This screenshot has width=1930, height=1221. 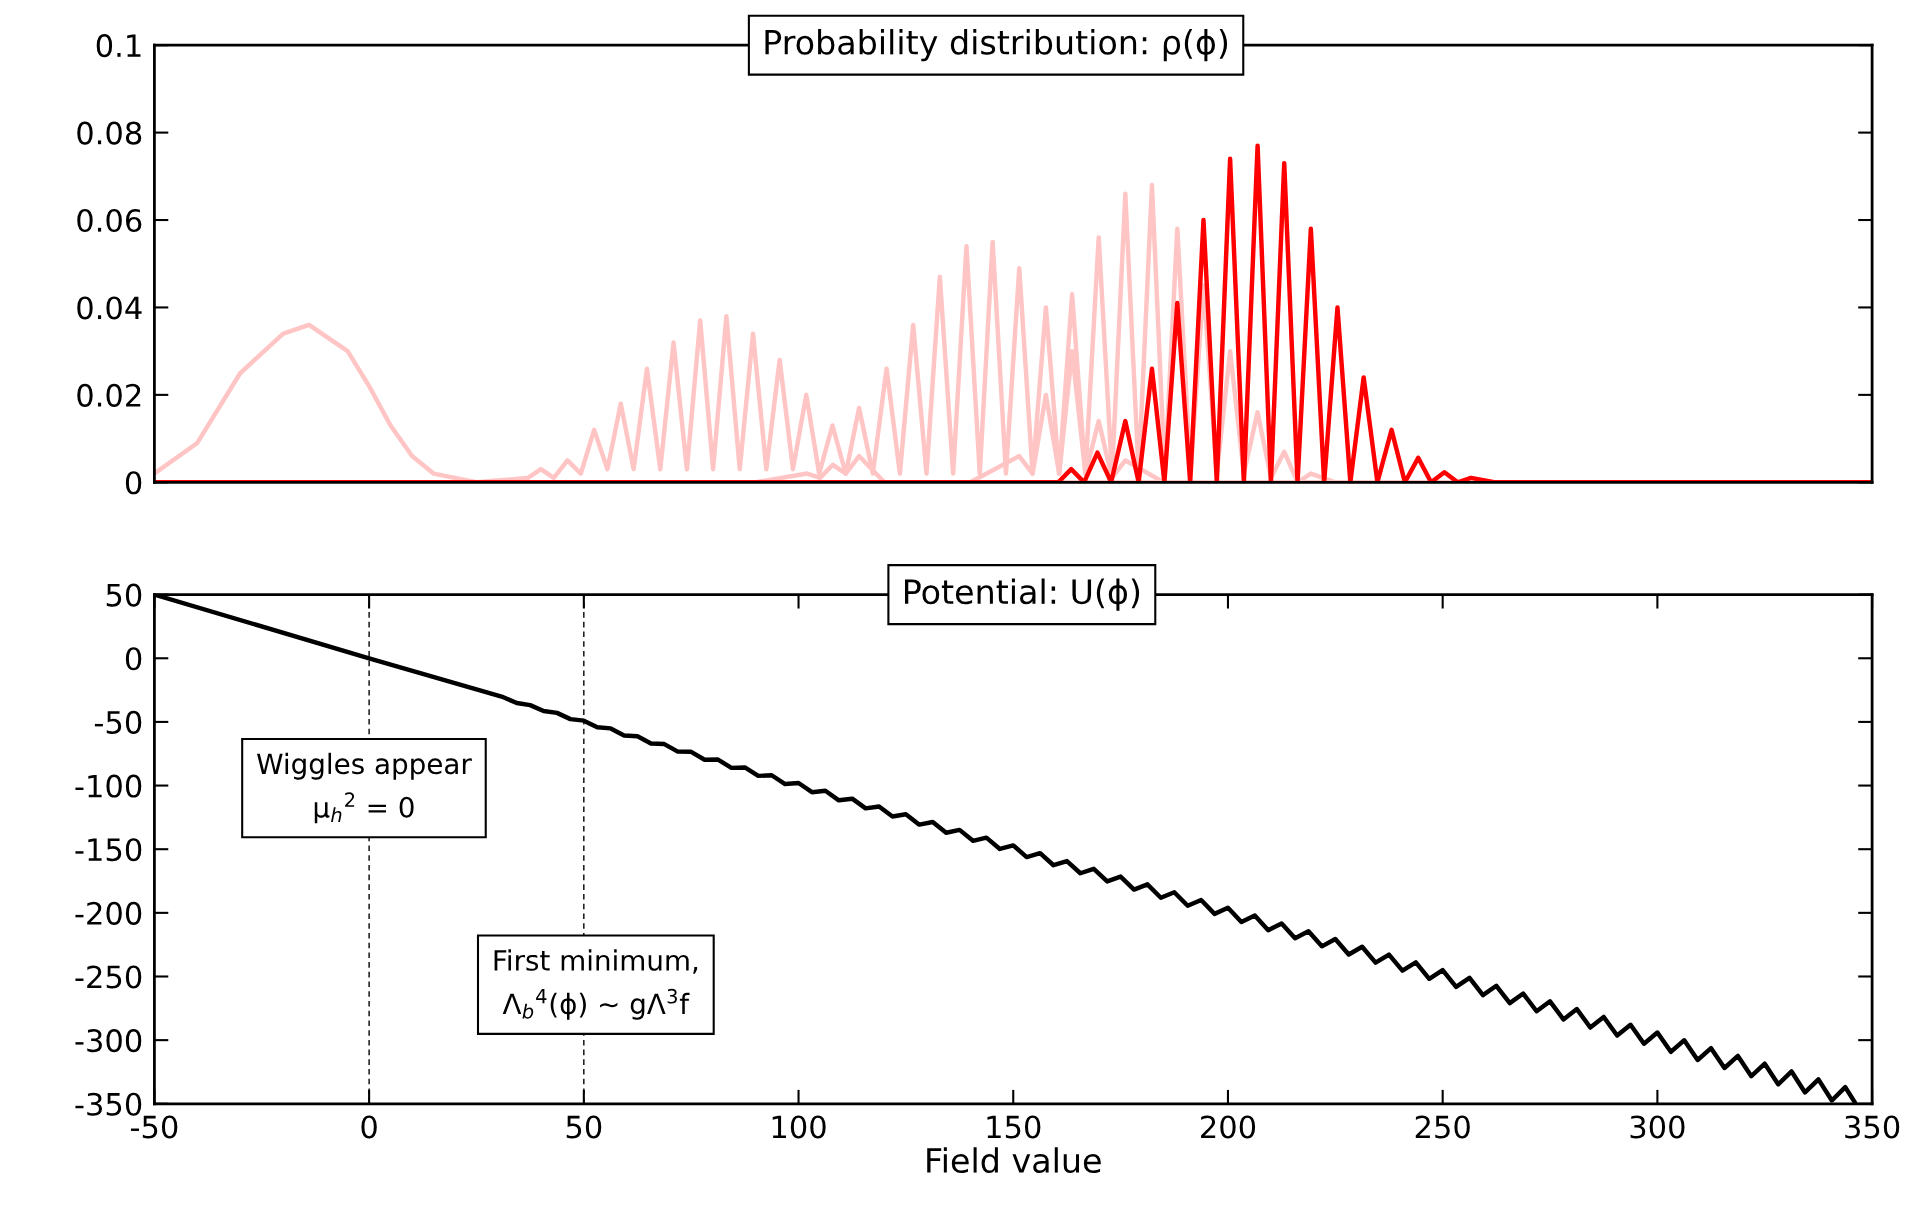 I want to click on y-tick-label: -300, so click(x=108, y=1041).